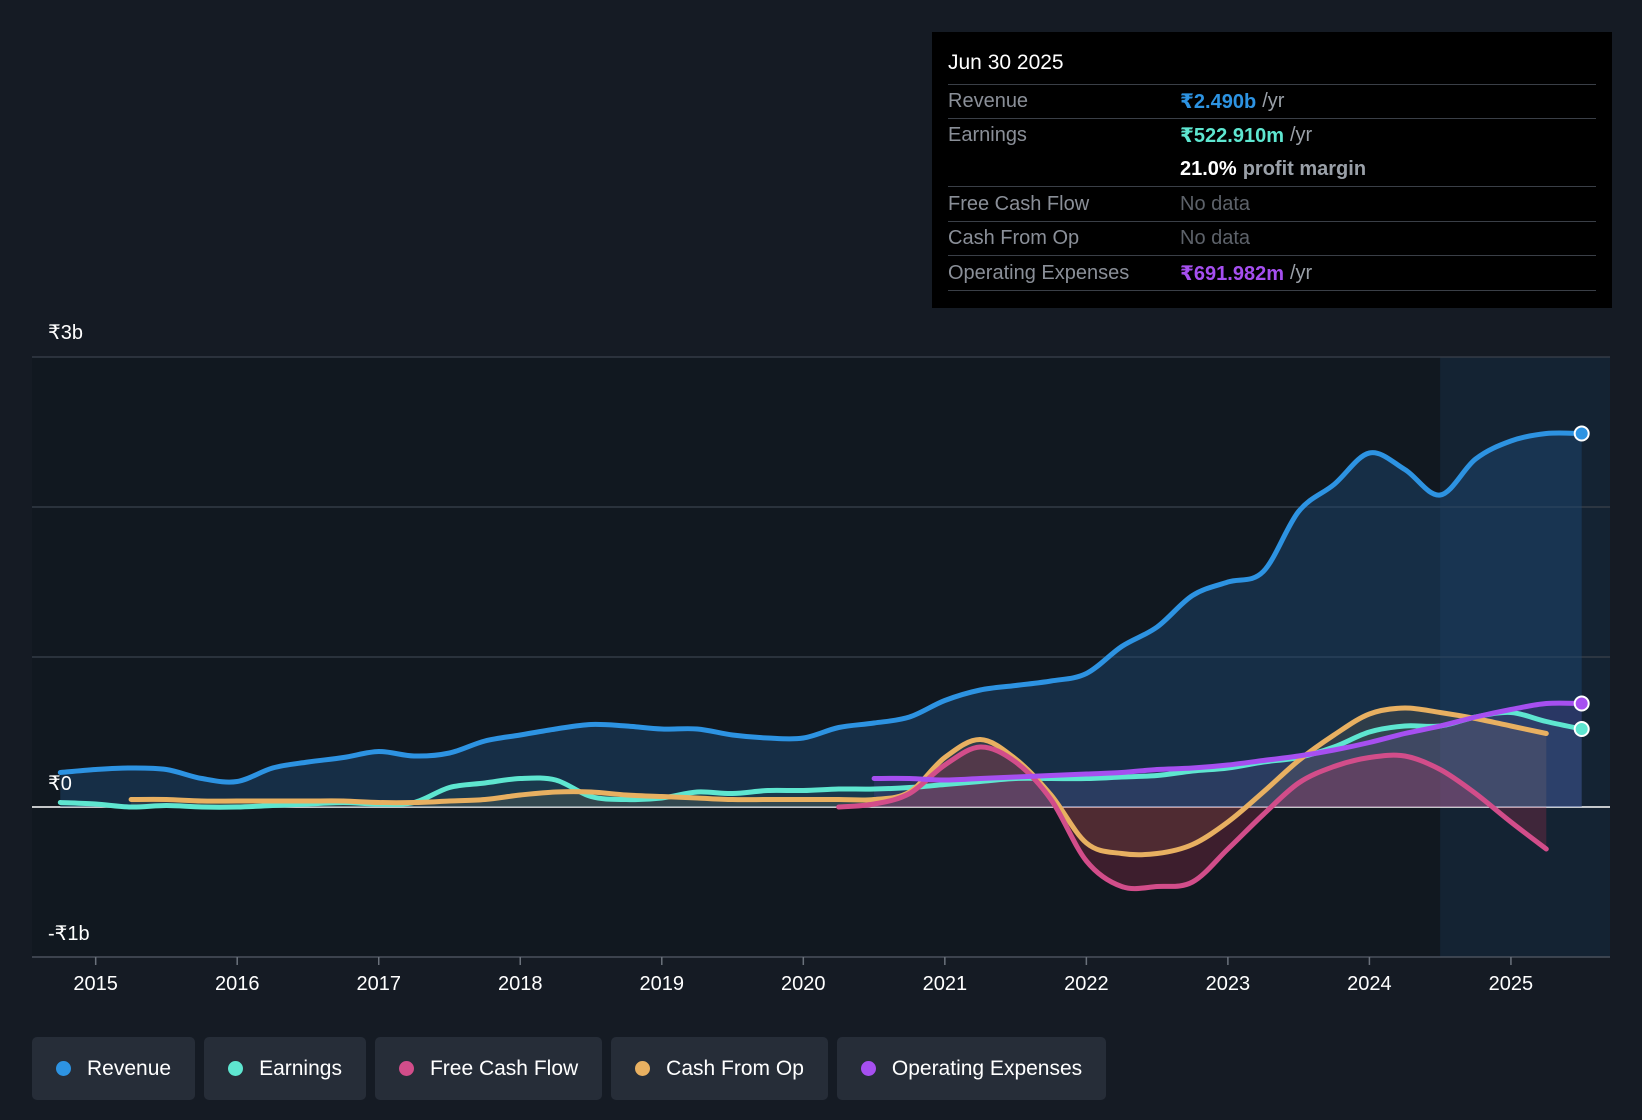  What do you see at coordinates (60, 784) in the screenshot?
I see `y-tick-label-zero: ₹0` at bounding box center [60, 784].